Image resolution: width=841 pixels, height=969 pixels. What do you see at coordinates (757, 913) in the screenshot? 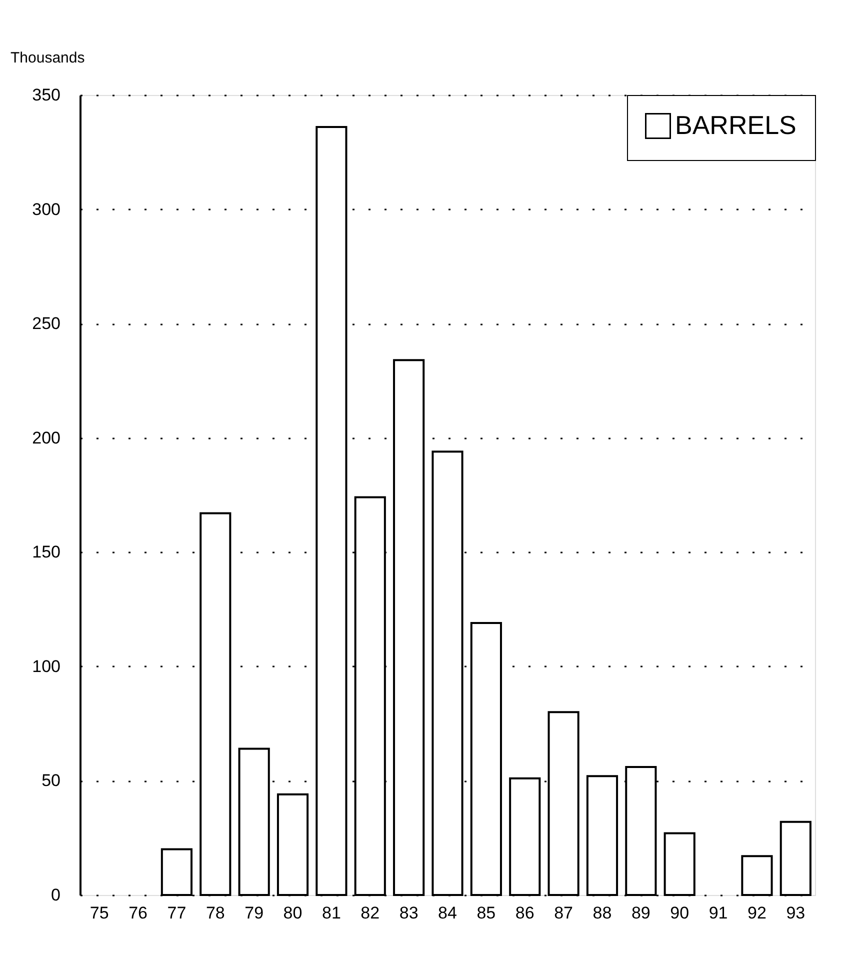
I see `x-tick-label: 92` at bounding box center [757, 913].